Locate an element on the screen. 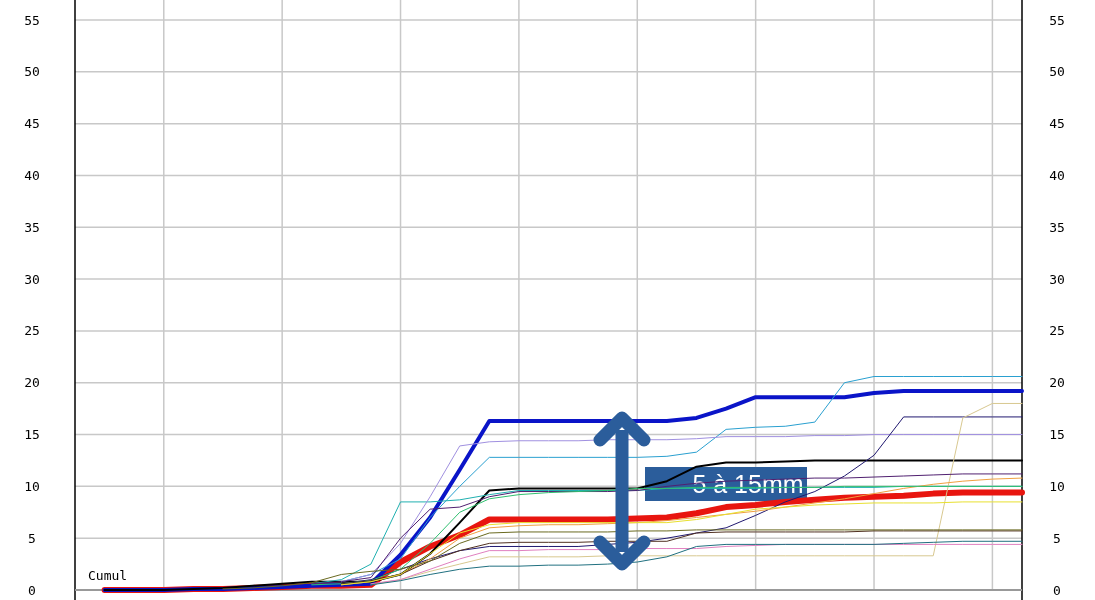 This screenshot has width=1095, height=600. y-tick-label: 35 is located at coordinates (32, 227).